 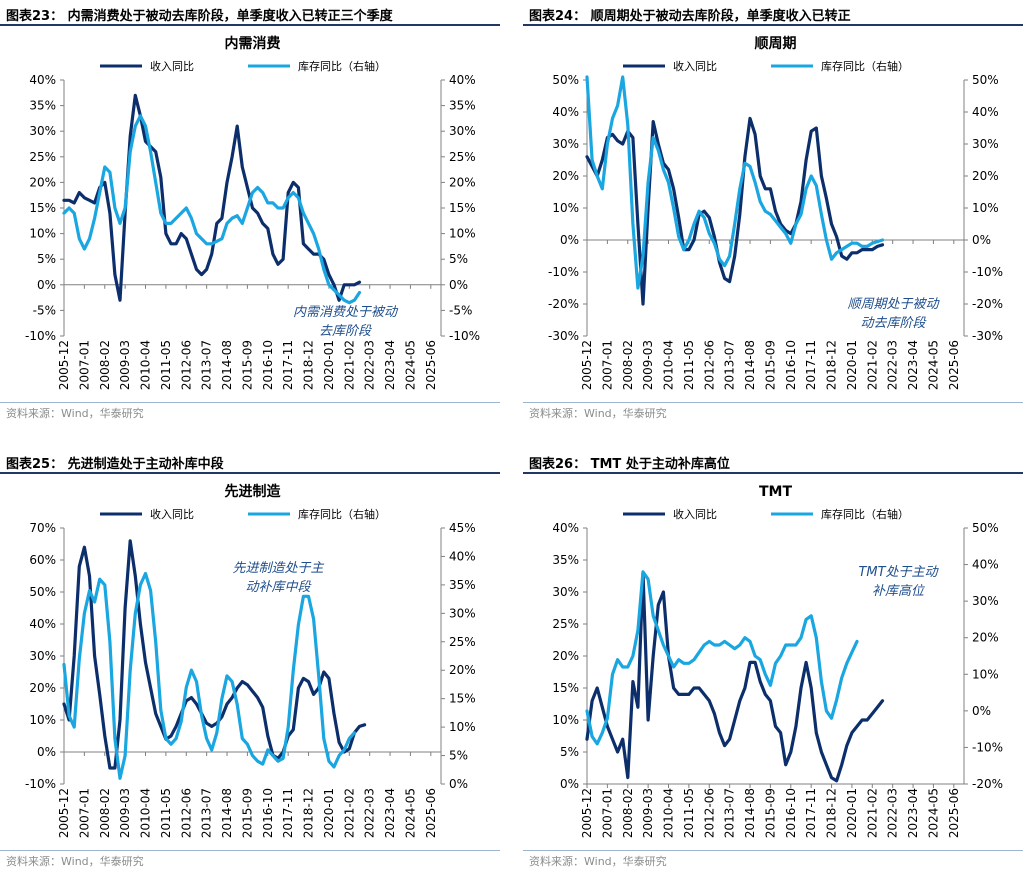 I want to click on source-divider, so click(x=773, y=850).